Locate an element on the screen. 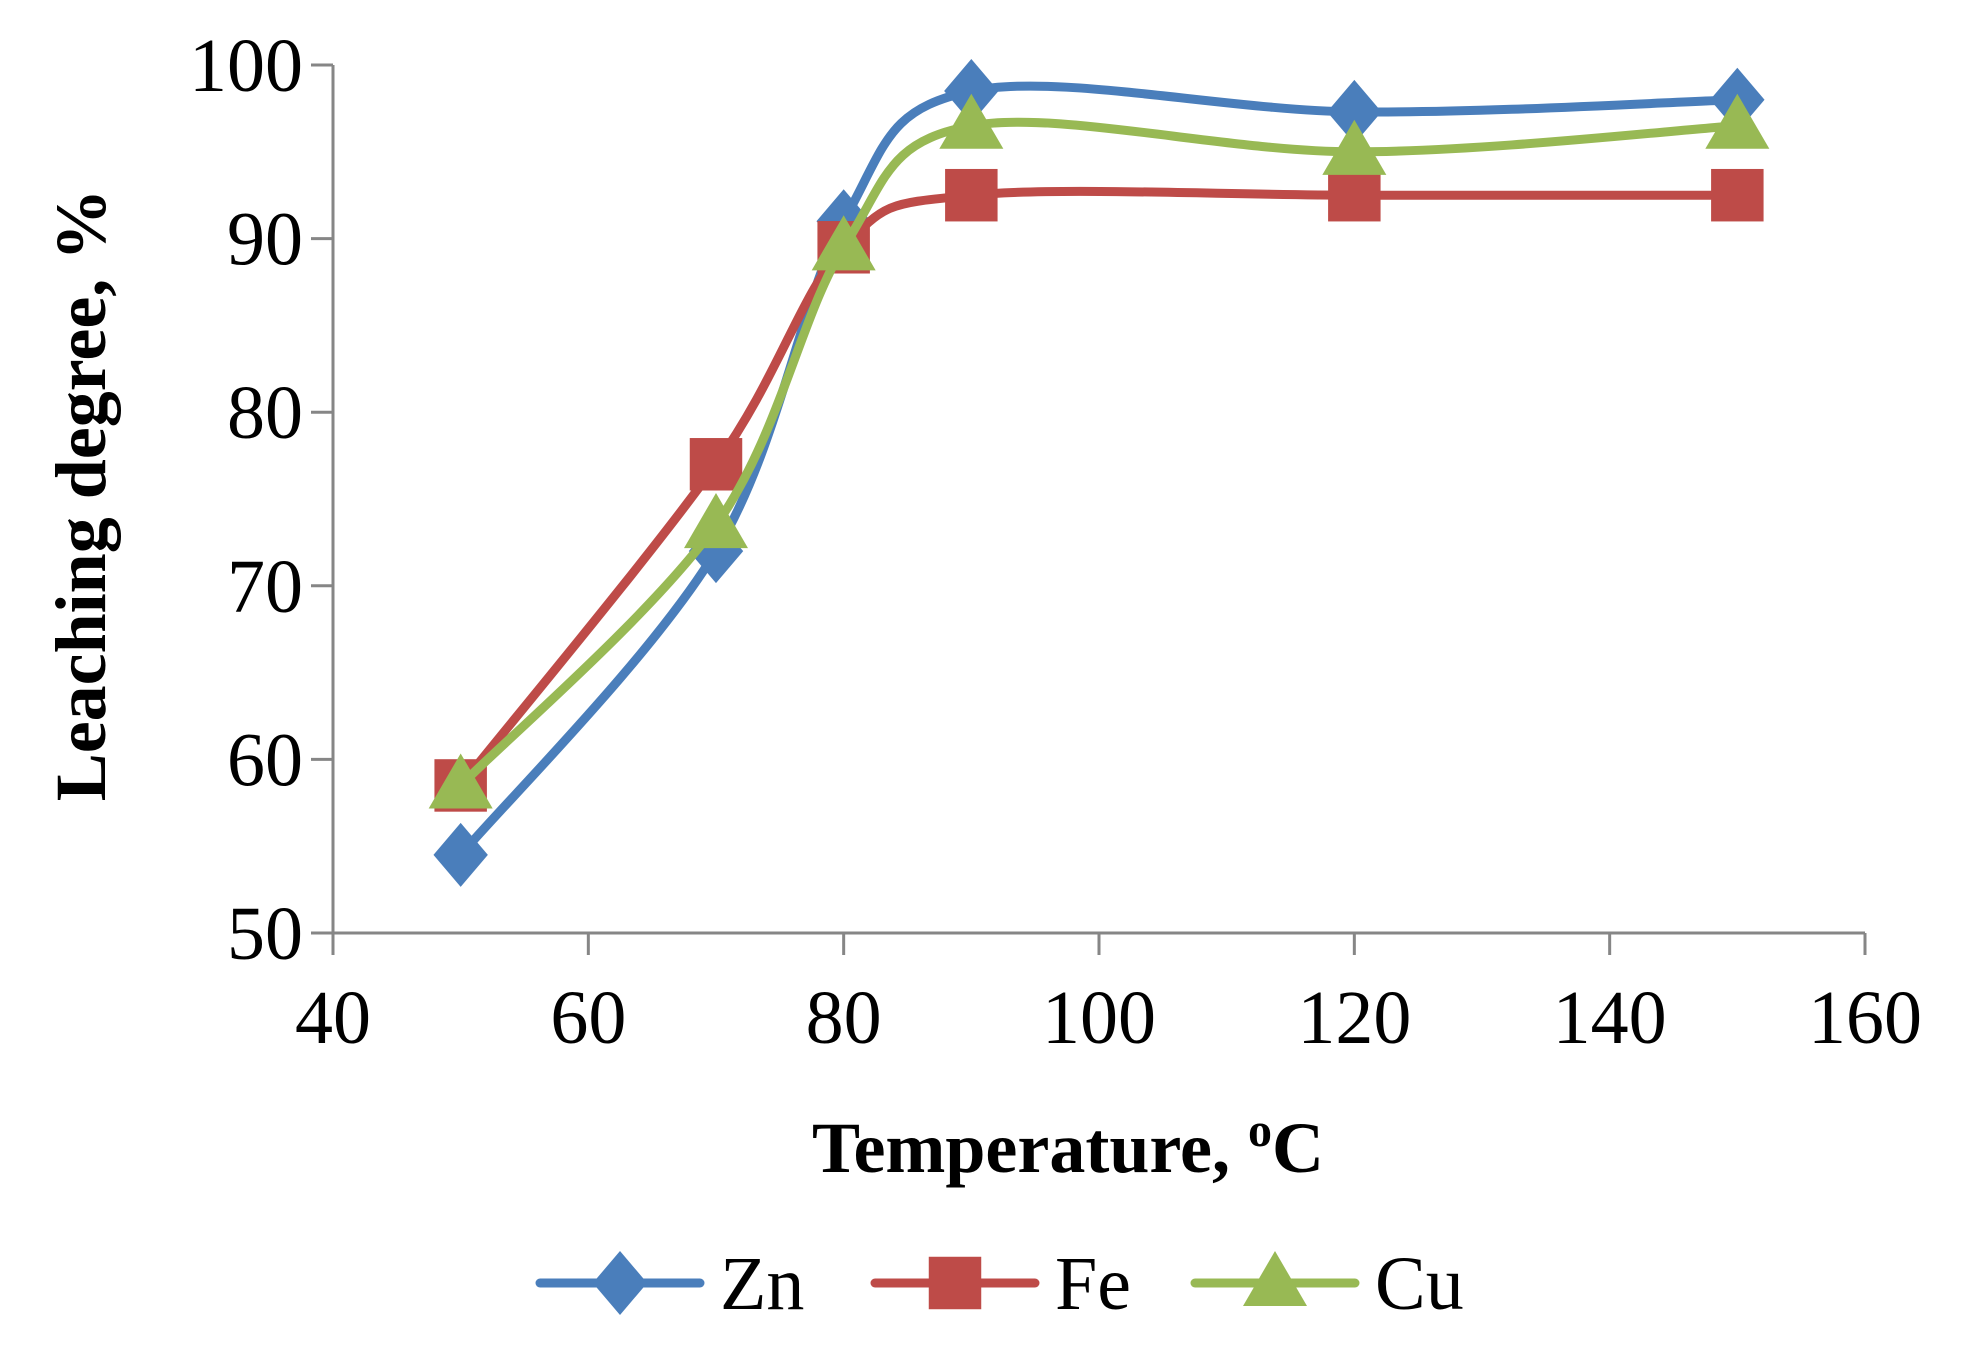 The width and height of the screenshot is (1979, 1350). legend-label-cu: Cu is located at coordinates (1419, 1284).